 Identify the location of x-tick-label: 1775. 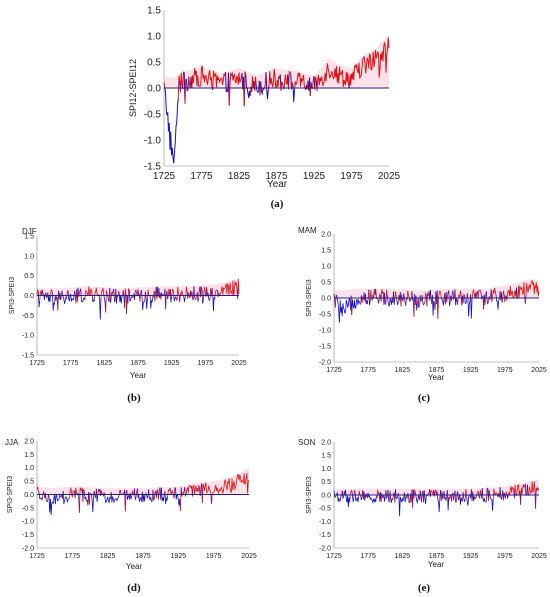
(368, 370).